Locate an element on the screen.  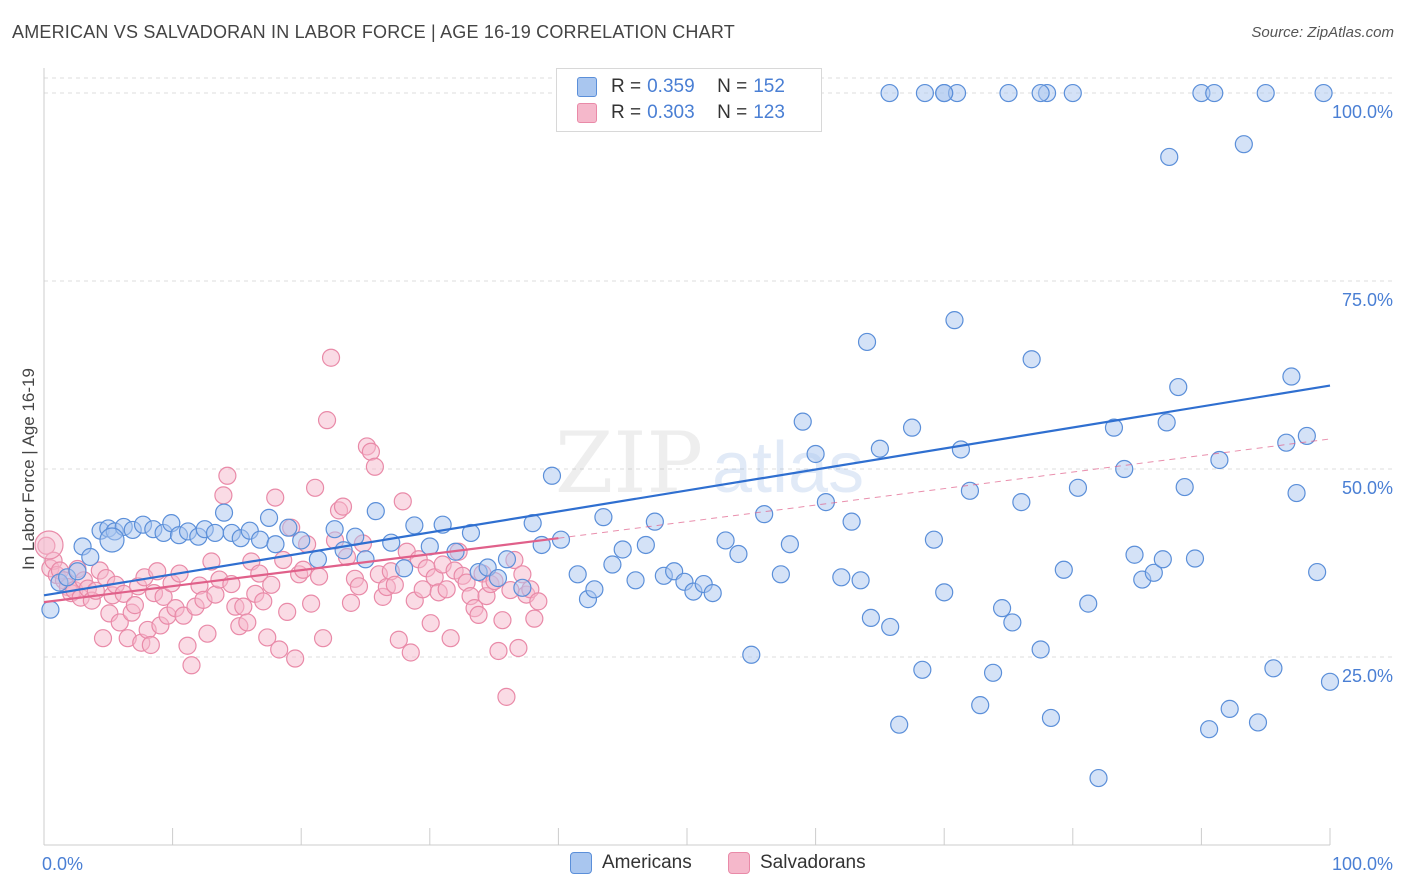
series-legend-americans: Americans is located at coordinates (631, 863).